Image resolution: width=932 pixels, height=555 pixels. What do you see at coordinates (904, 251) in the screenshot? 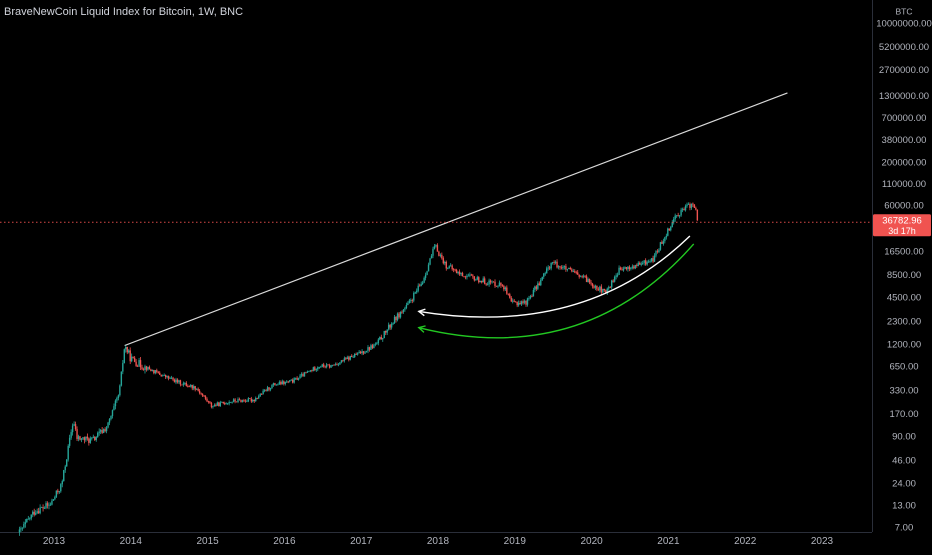
I see `y-tick-label: 16500.00` at bounding box center [904, 251].